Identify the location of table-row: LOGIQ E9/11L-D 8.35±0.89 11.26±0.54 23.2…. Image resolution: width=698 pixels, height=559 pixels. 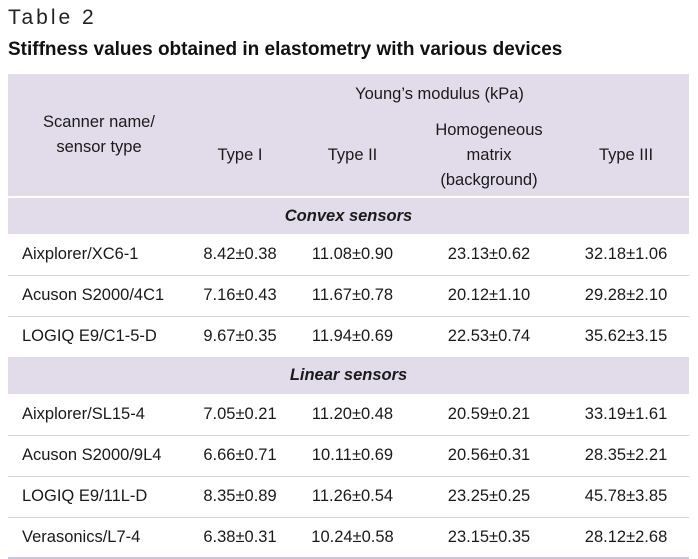
(349, 496).